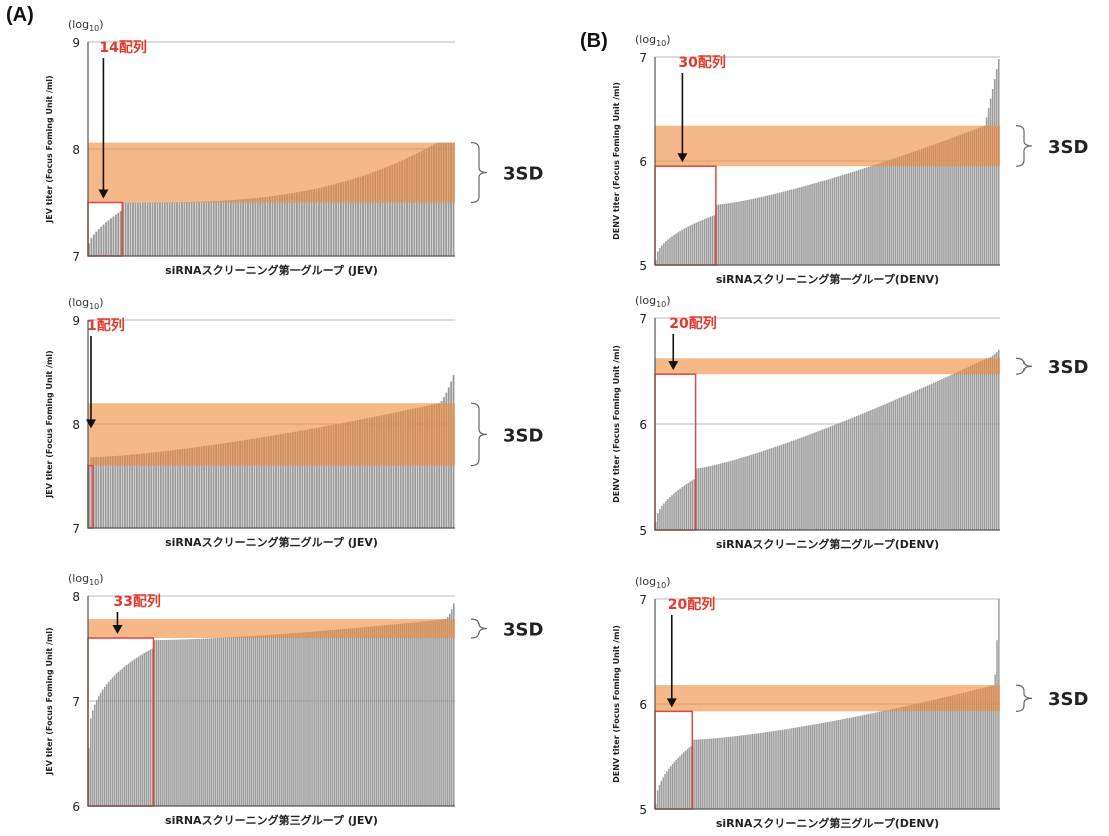 The width and height of the screenshot is (1109, 836). What do you see at coordinates (691, 604) in the screenshot?
I see `selected-count-label: 20配列` at bounding box center [691, 604].